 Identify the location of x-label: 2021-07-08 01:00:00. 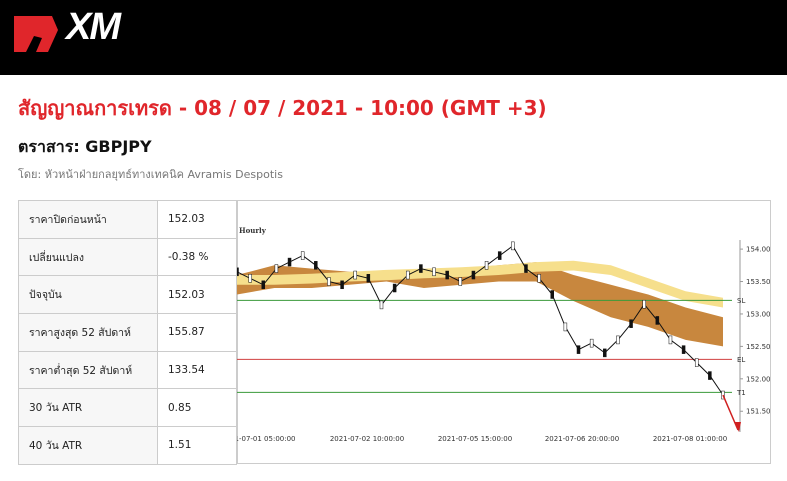
(690, 439).